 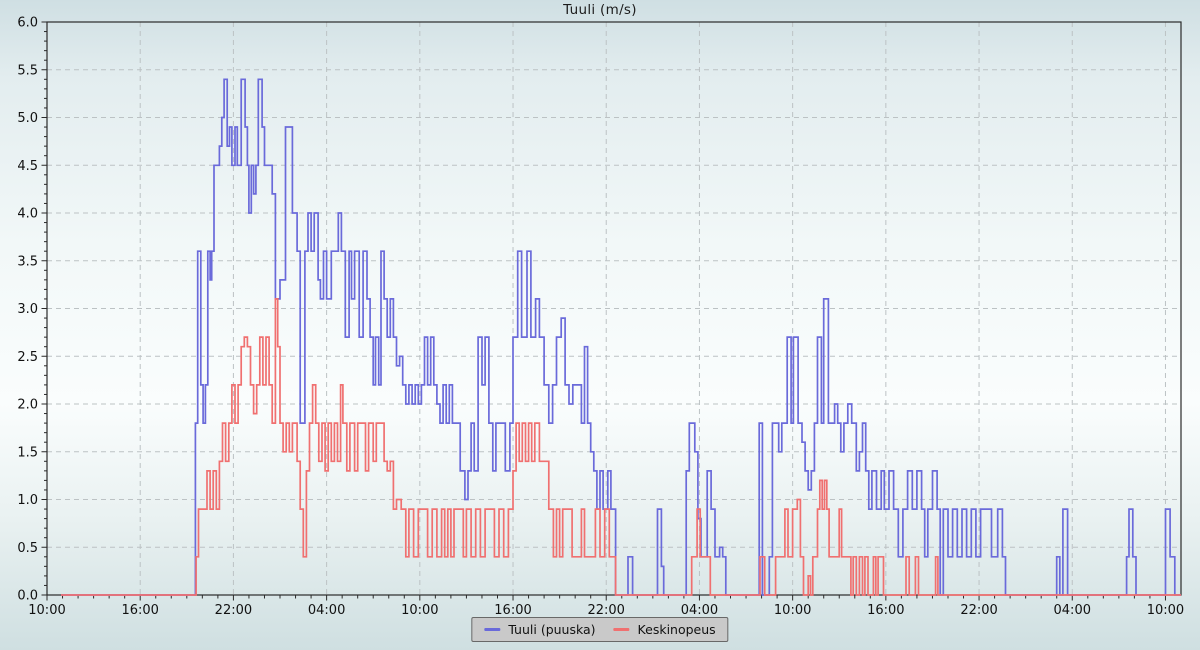 I want to click on y-tick-label: 4.0, so click(x=27, y=214).